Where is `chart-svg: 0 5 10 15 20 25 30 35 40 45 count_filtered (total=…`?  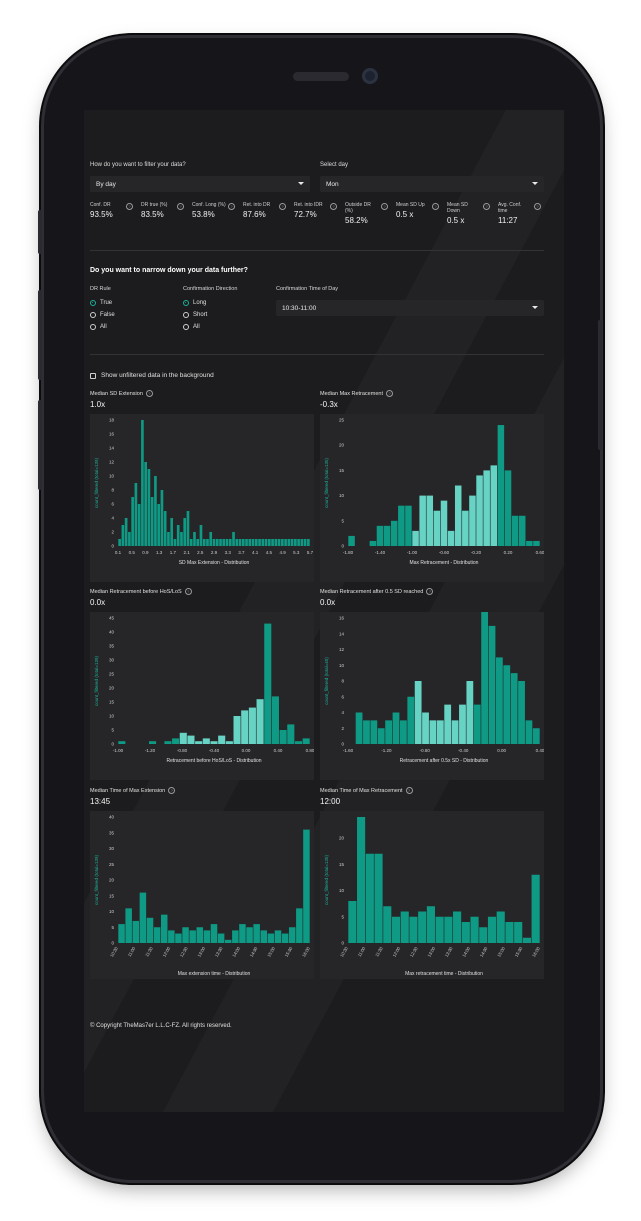 chart-svg: 0 5 10 15 20 25 30 35 40 45 count_filtered (total=… is located at coordinates (204, 690).